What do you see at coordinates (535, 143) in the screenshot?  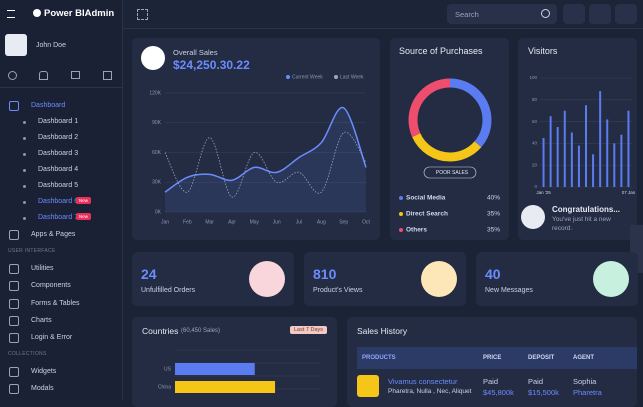 I see `y-tick-label: 40` at bounding box center [535, 143].